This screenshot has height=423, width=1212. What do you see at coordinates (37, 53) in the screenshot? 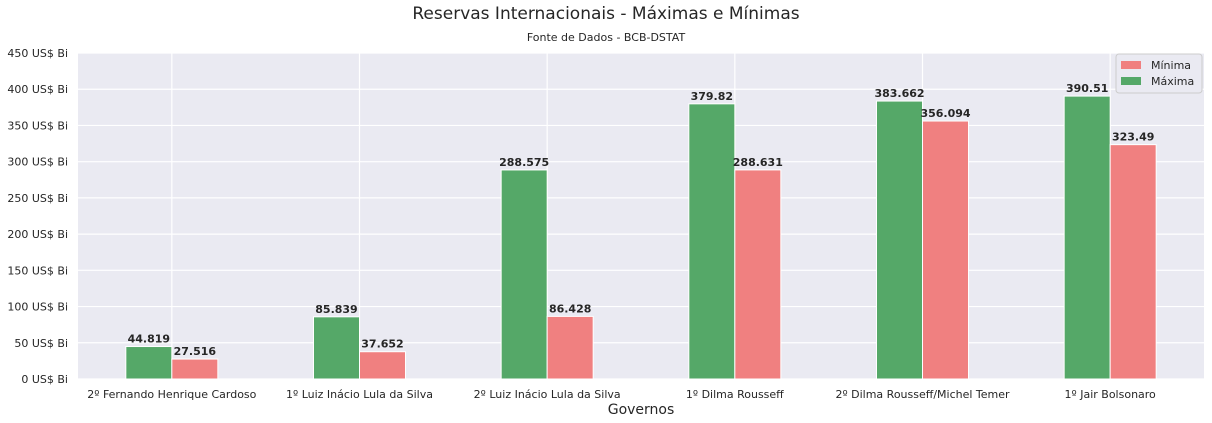
I see `y-tick-label: 450 US$ Bi` at bounding box center [37, 53].